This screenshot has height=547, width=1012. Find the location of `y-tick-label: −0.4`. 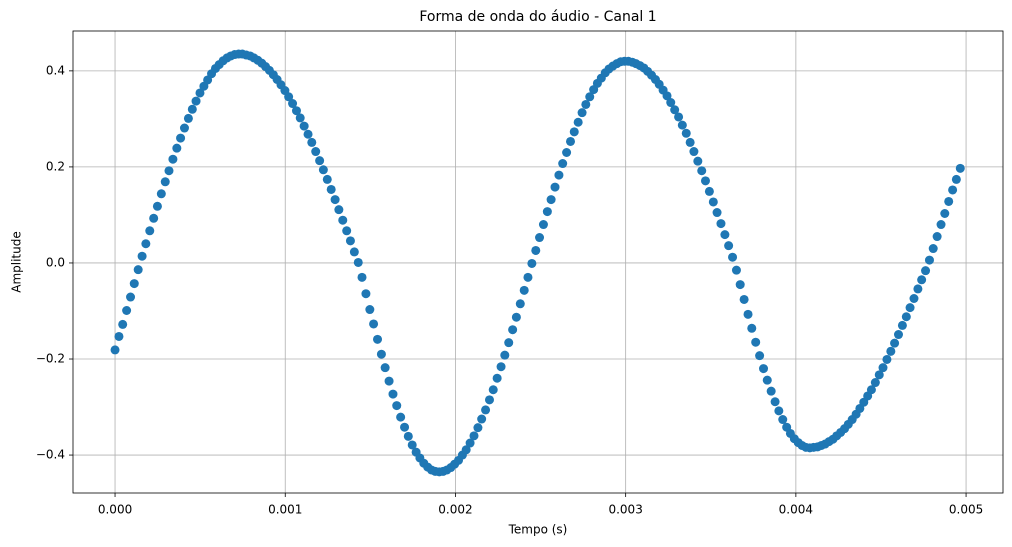

y-tick-label: −0.4 is located at coordinates (50, 455).